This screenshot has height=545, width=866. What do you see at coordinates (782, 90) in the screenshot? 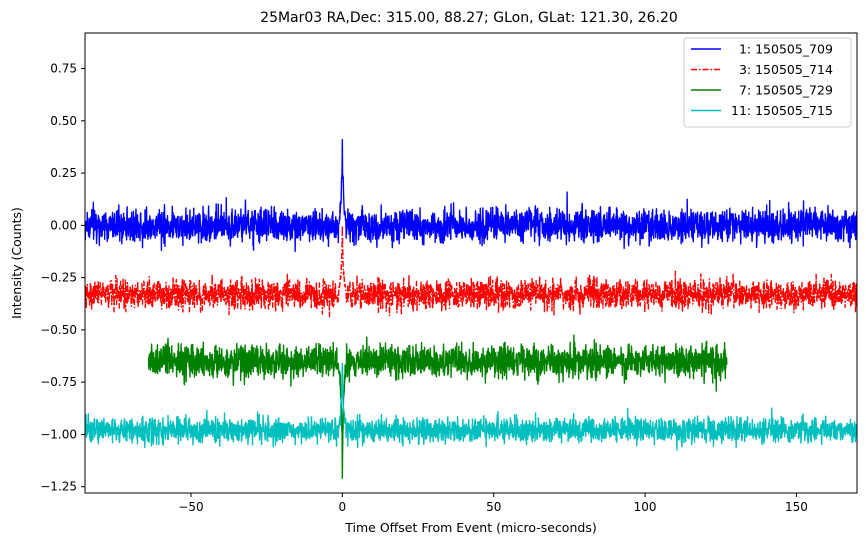
I see `legend-label: 7: 150505_729` at bounding box center [782, 90].